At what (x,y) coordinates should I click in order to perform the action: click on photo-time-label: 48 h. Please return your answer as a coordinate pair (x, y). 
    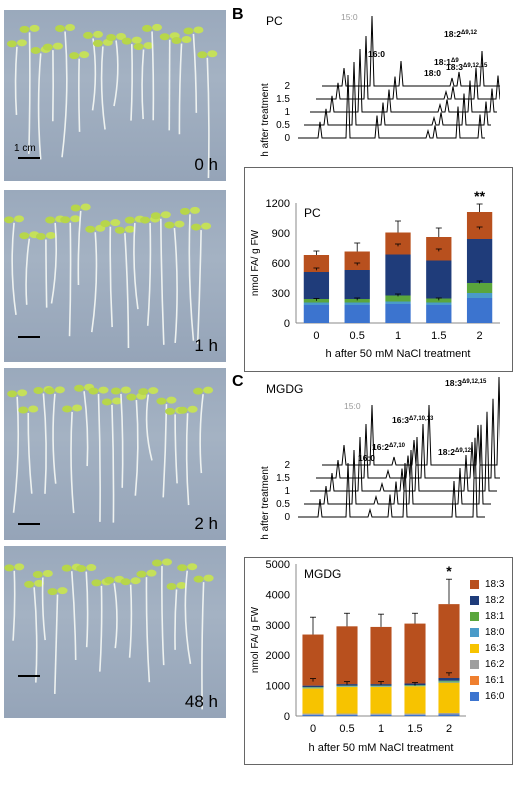
    Looking at the image, I should click on (201, 701).